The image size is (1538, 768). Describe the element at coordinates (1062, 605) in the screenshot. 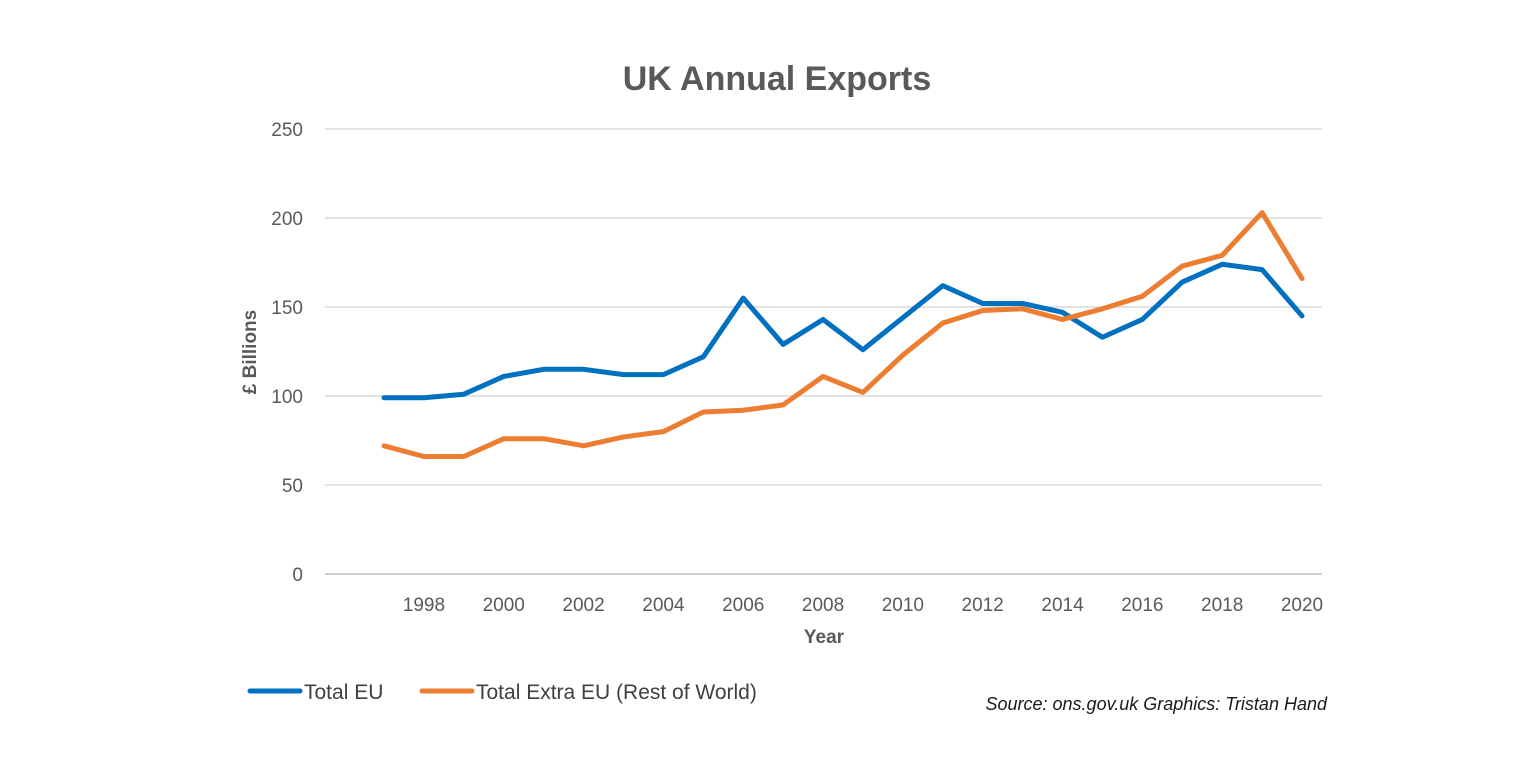

I see `x-tick-label: 2014` at that location.